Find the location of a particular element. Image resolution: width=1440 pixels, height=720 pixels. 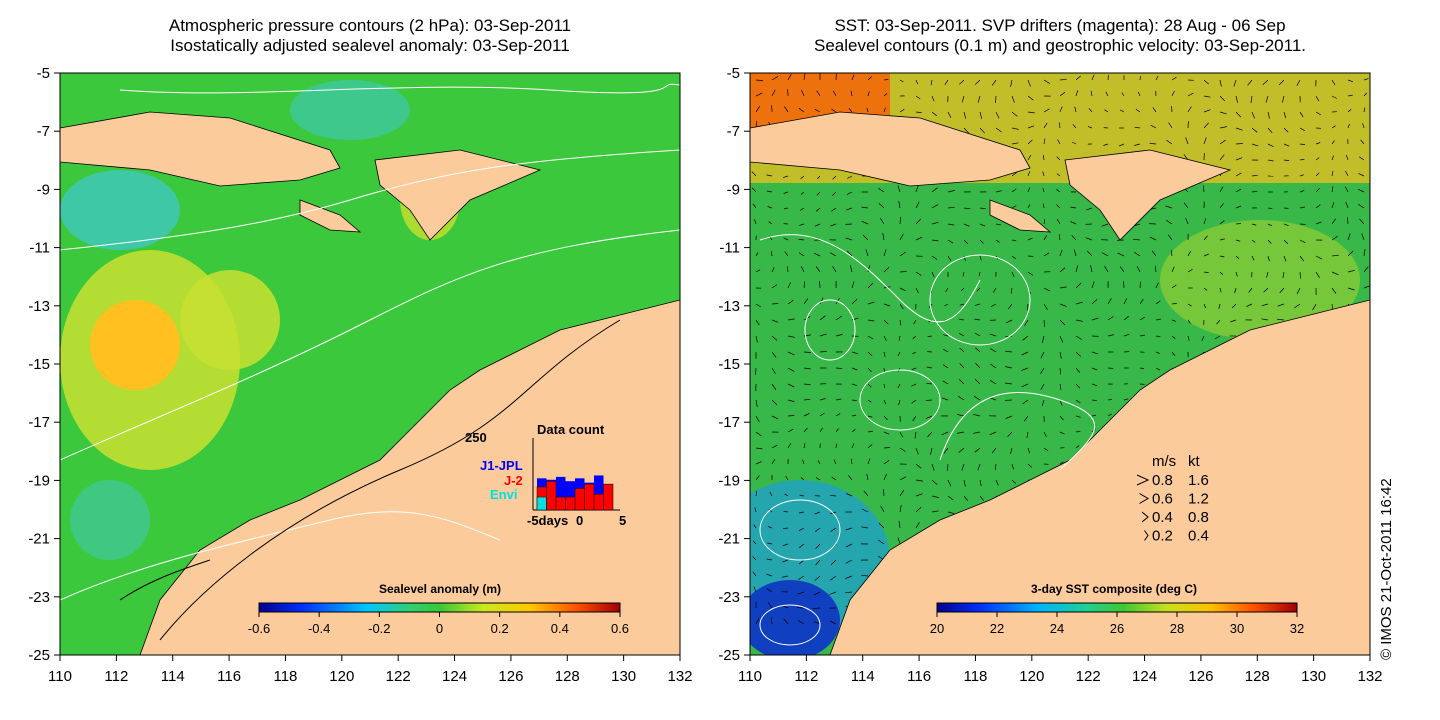

velocity-legend-header-kt: kt is located at coordinates (1194, 461).